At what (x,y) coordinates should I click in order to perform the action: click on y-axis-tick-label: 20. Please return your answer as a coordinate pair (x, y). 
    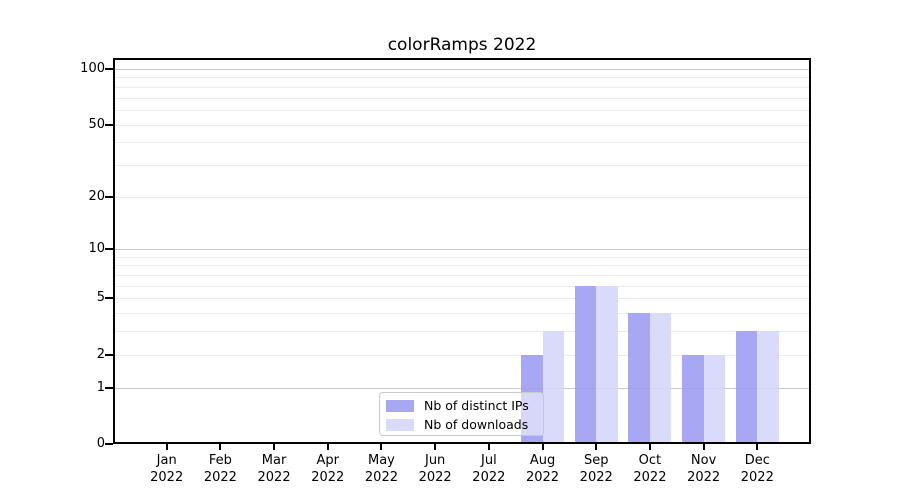
    Looking at the image, I should click on (96, 196).